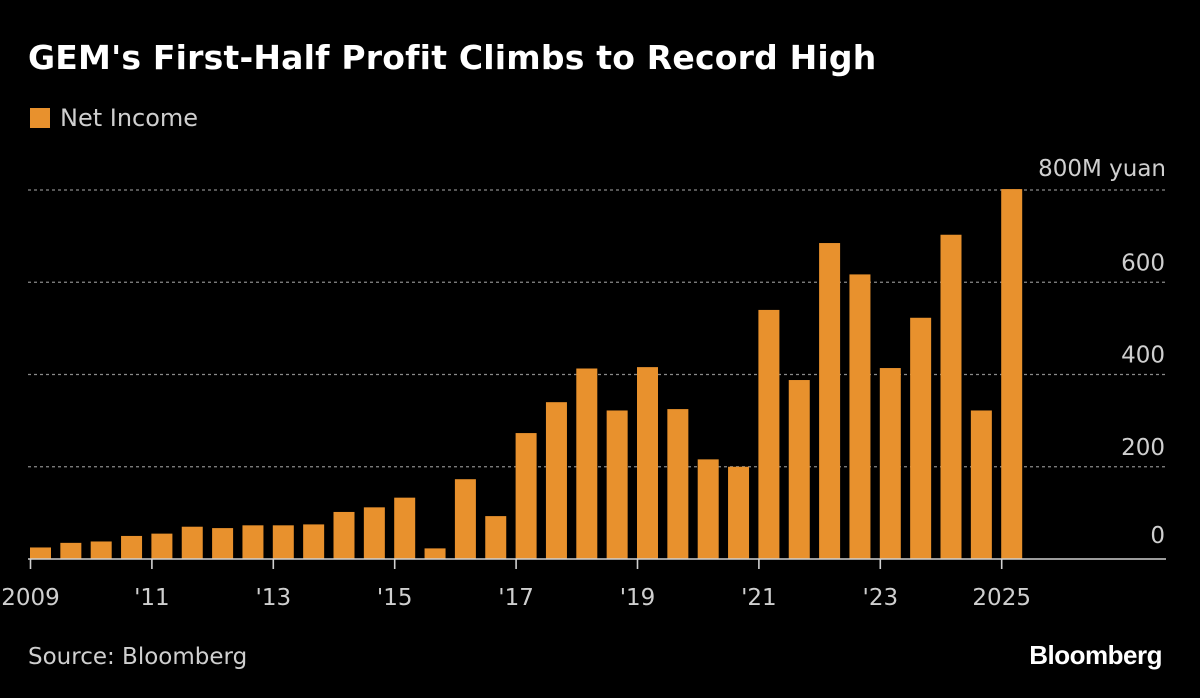 The width and height of the screenshot is (1200, 698). Describe the element at coordinates (638, 598) in the screenshot. I see `x-tick-label-2019: '19` at that location.